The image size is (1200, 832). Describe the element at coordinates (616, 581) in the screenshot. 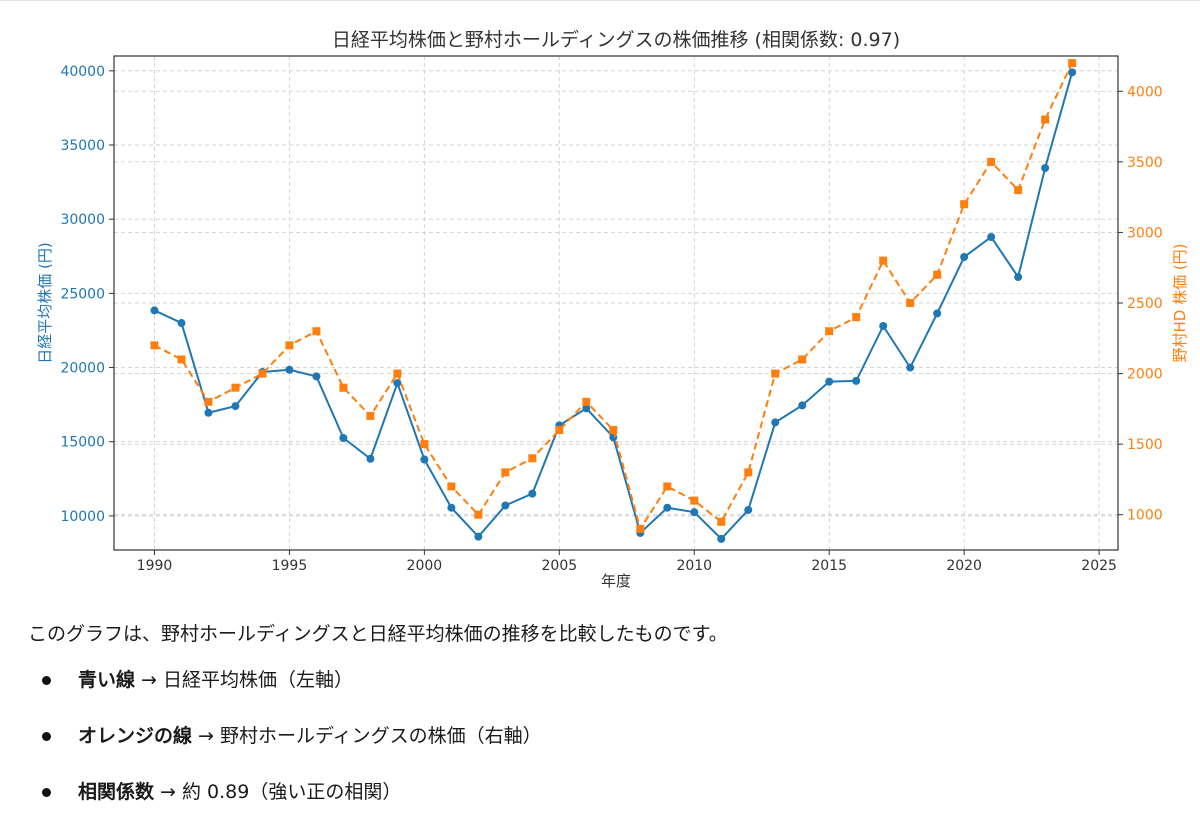

I see `x-axis-label: 年度` at that location.